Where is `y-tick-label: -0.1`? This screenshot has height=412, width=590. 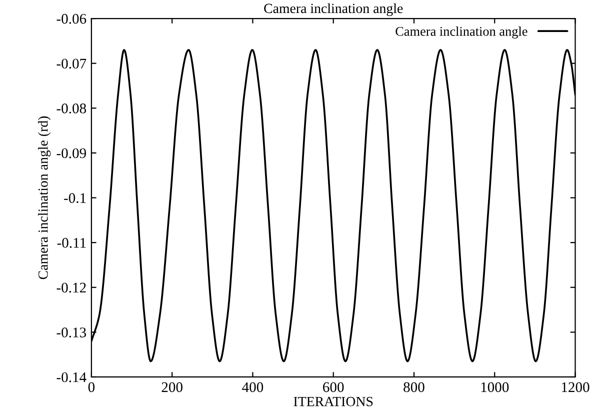 y-tick-label: -0.1 is located at coordinates (75, 198).